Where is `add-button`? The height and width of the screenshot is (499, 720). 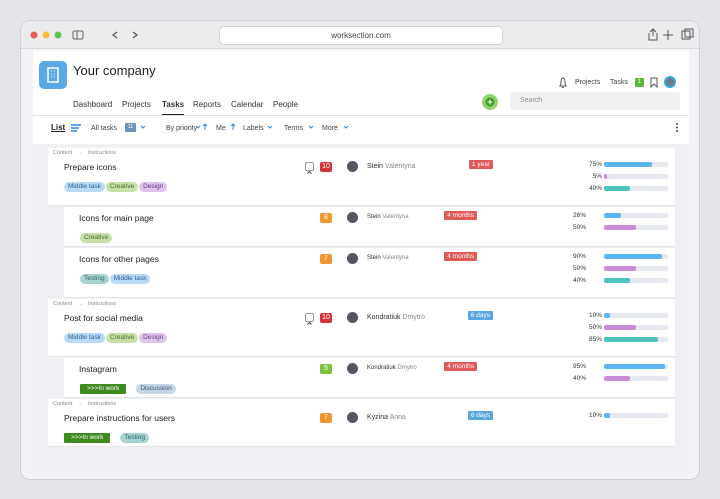
add-button is located at coordinates (490, 102).